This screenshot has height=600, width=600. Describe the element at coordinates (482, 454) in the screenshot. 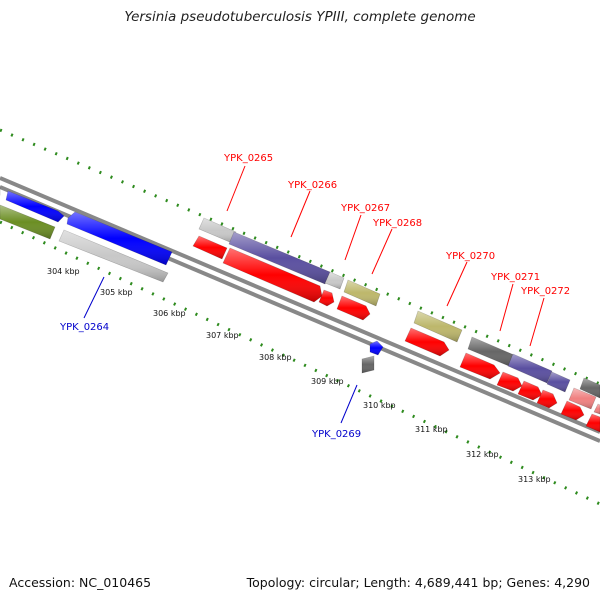

I see `scale-label: 312 kbp` at that location.